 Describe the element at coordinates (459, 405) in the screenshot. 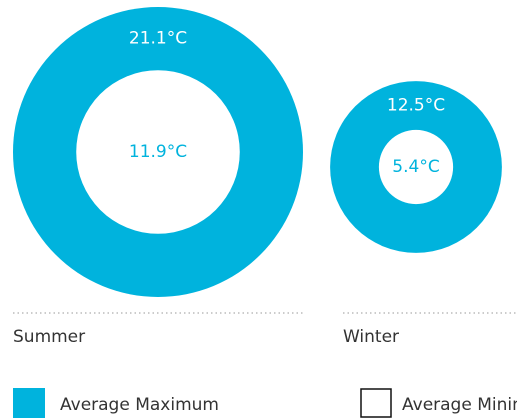

I see `legend-label: Average Minimum` at that location.